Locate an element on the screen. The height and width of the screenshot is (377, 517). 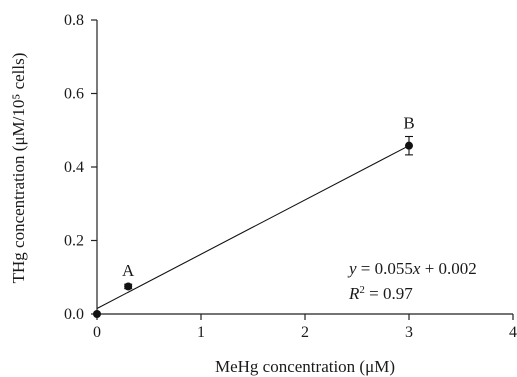
r-squared: R2 = 0.97 is located at coordinates (380, 293).